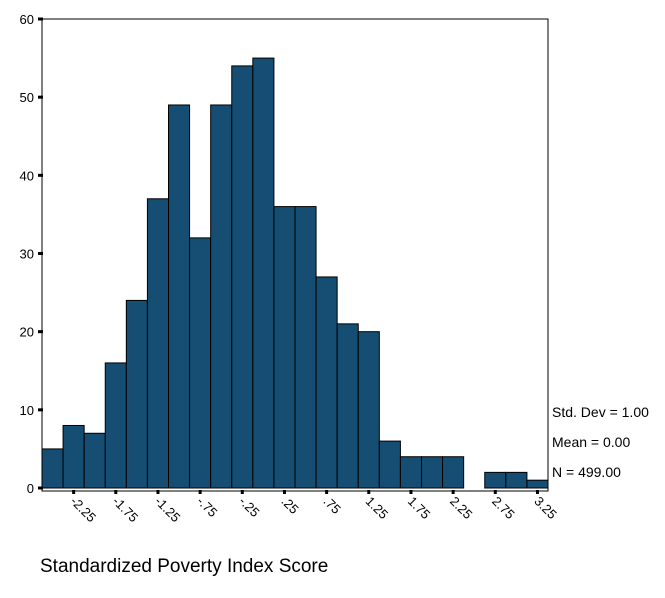  What do you see at coordinates (30, 488) in the screenshot?
I see `y-tick-label: 0` at bounding box center [30, 488].